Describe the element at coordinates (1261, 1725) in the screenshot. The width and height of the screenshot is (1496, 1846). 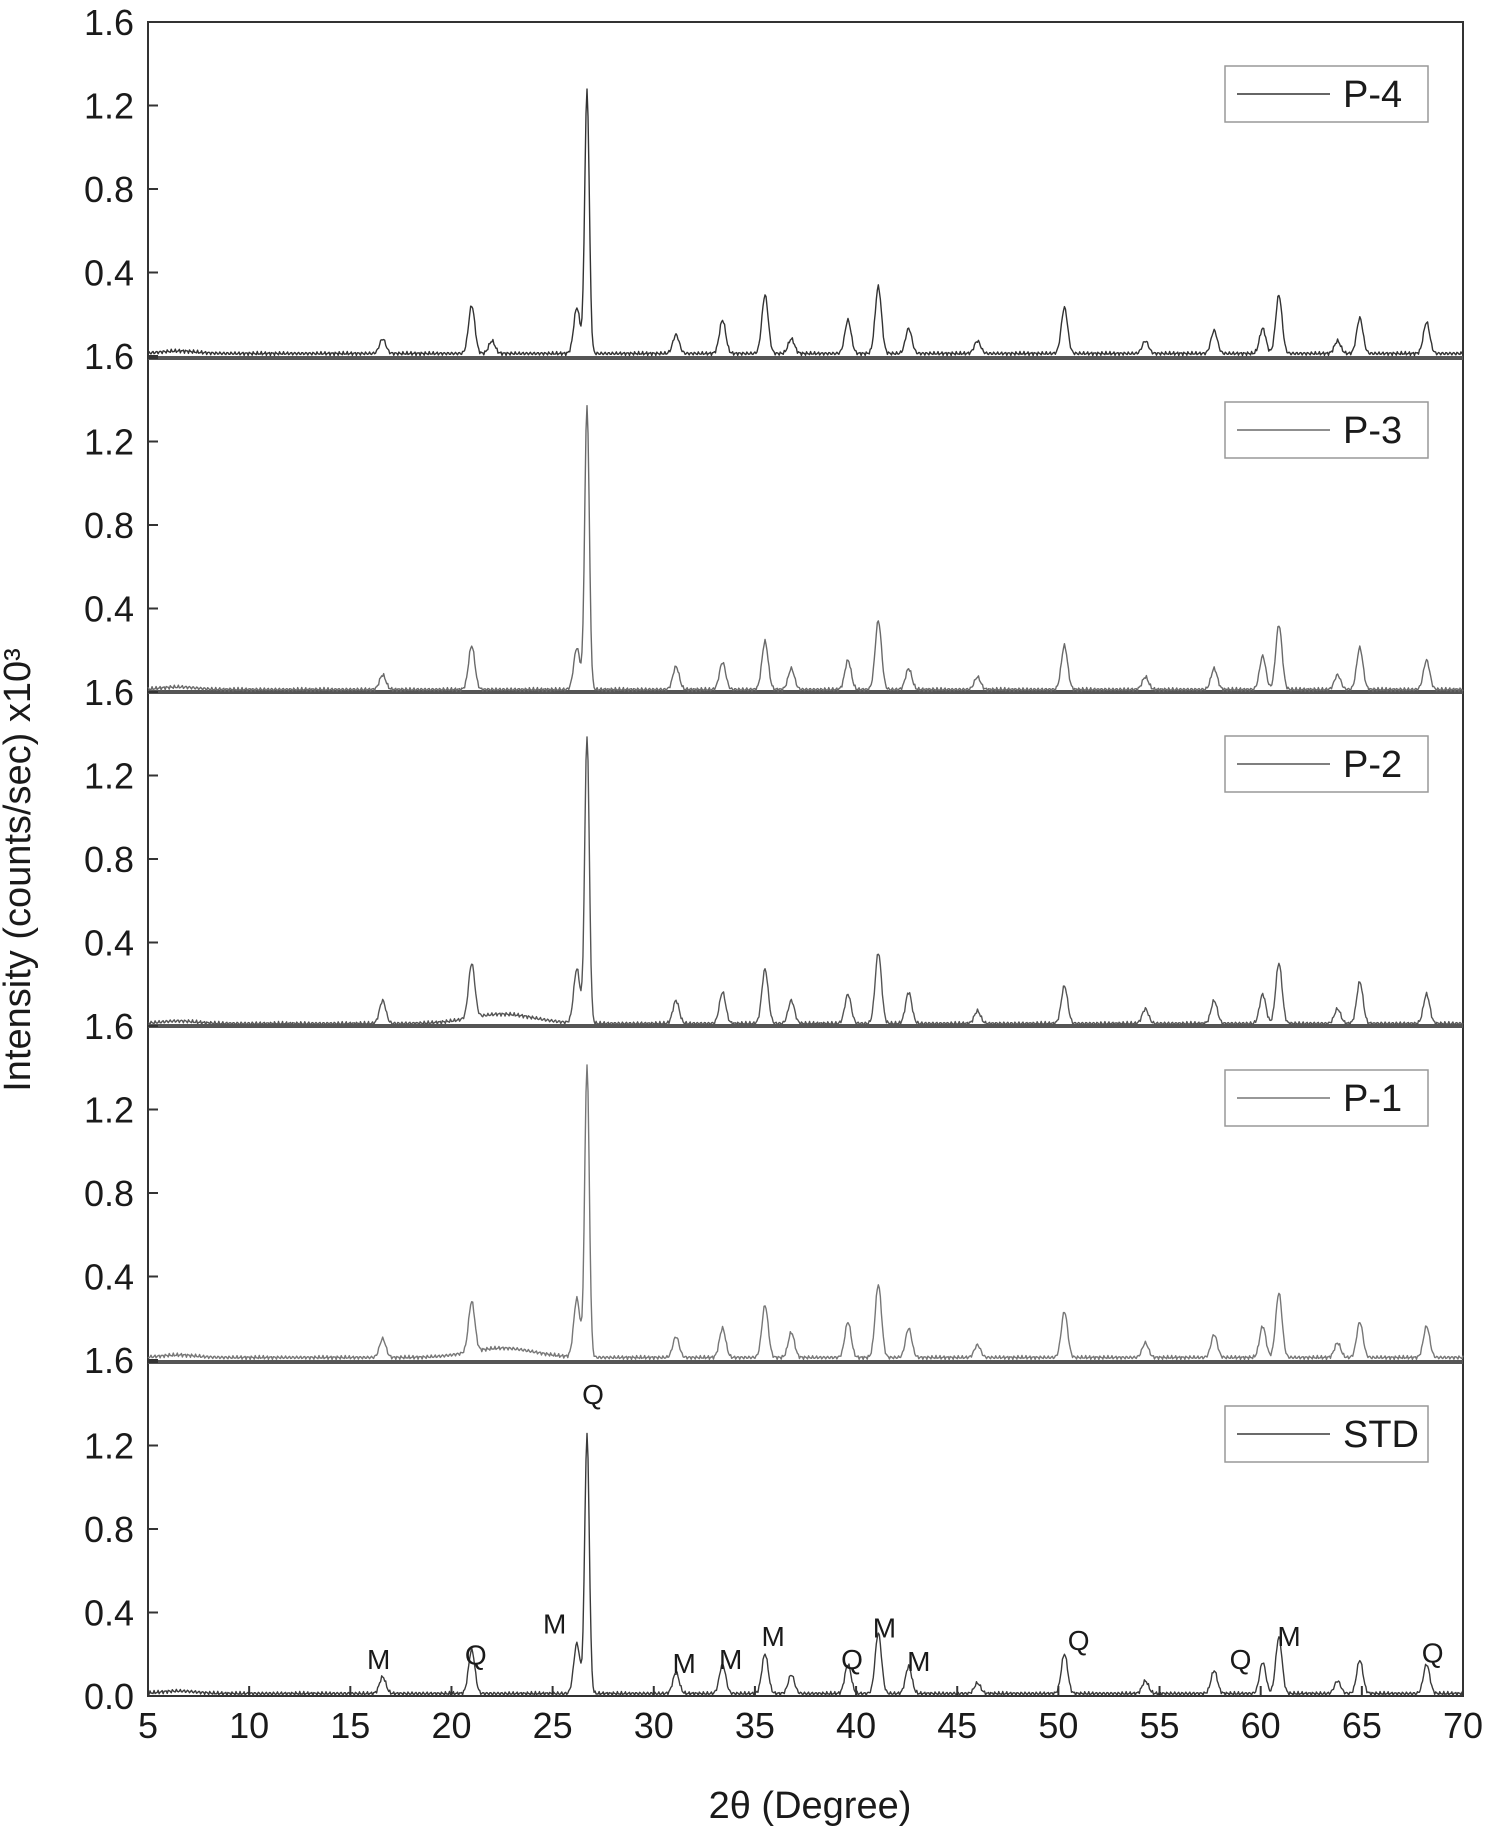
I see `x-tick-label: 60` at that location.